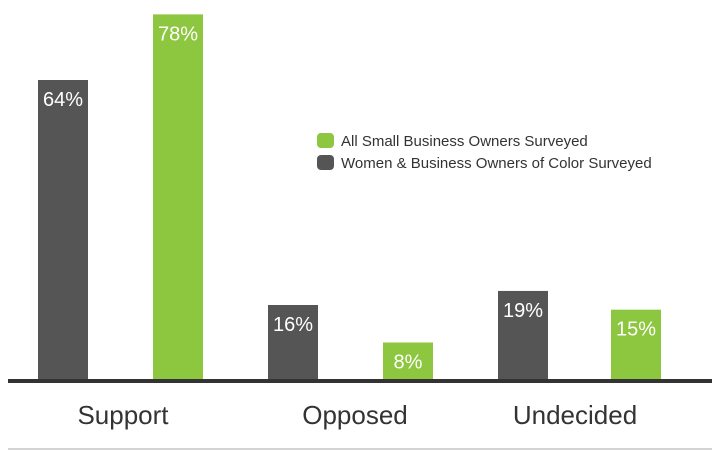  I want to click on data-label-opposed-series-1: 8%, so click(408, 363).